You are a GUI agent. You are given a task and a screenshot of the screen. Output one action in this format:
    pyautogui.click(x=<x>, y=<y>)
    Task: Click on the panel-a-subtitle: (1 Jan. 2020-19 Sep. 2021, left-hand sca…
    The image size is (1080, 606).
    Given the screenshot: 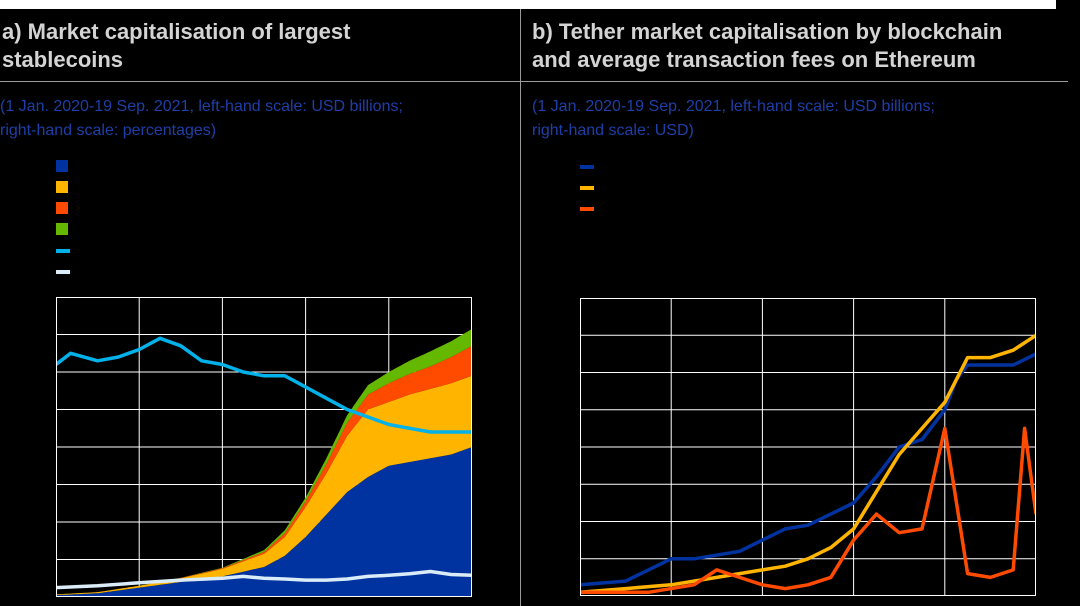 What is the action you would take?
    pyautogui.click(x=201, y=119)
    